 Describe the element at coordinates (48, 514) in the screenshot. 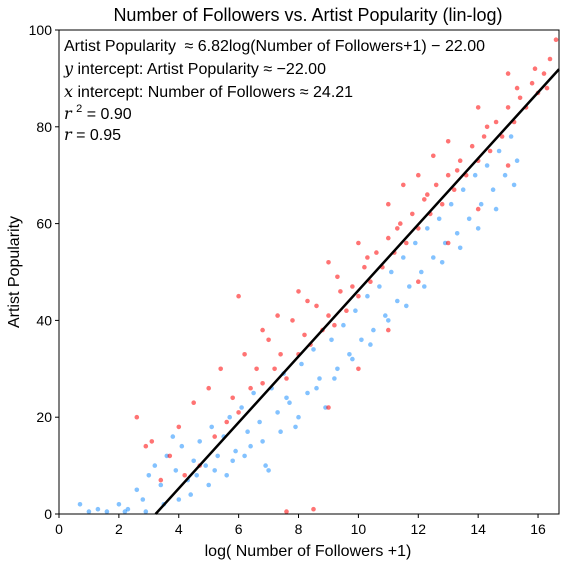

I see `y-tick-label-0: 0` at that location.